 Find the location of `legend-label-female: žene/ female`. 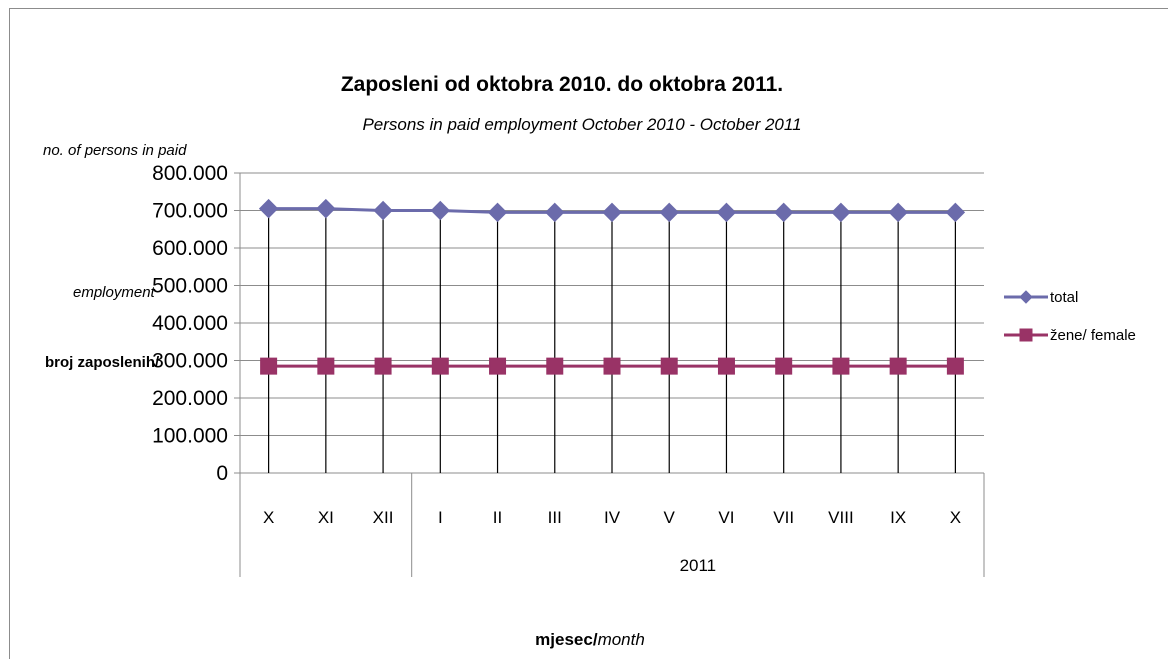

legend-label-female: žene/ female is located at coordinates (1093, 335).